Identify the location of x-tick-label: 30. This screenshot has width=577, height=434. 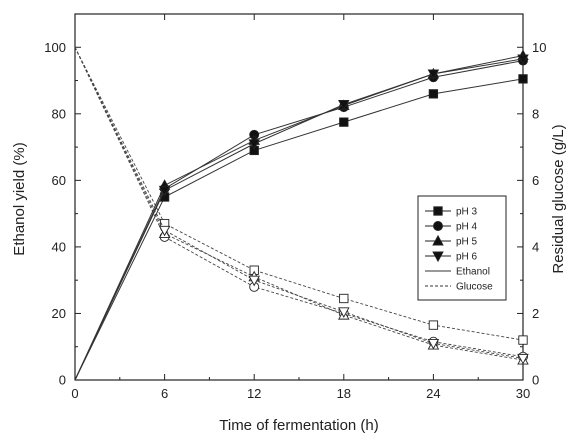
(523, 393).